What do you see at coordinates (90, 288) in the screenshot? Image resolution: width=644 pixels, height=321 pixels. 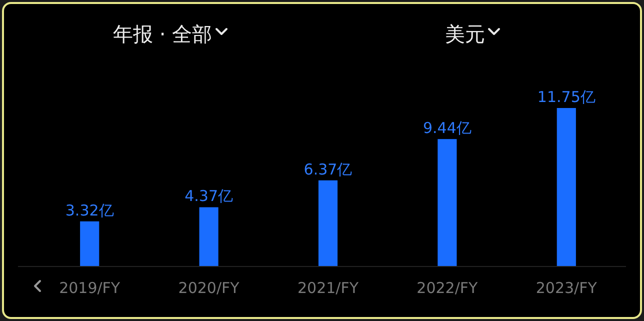 I see `x-tick-label: 2019/FY` at bounding box center [90, 288].